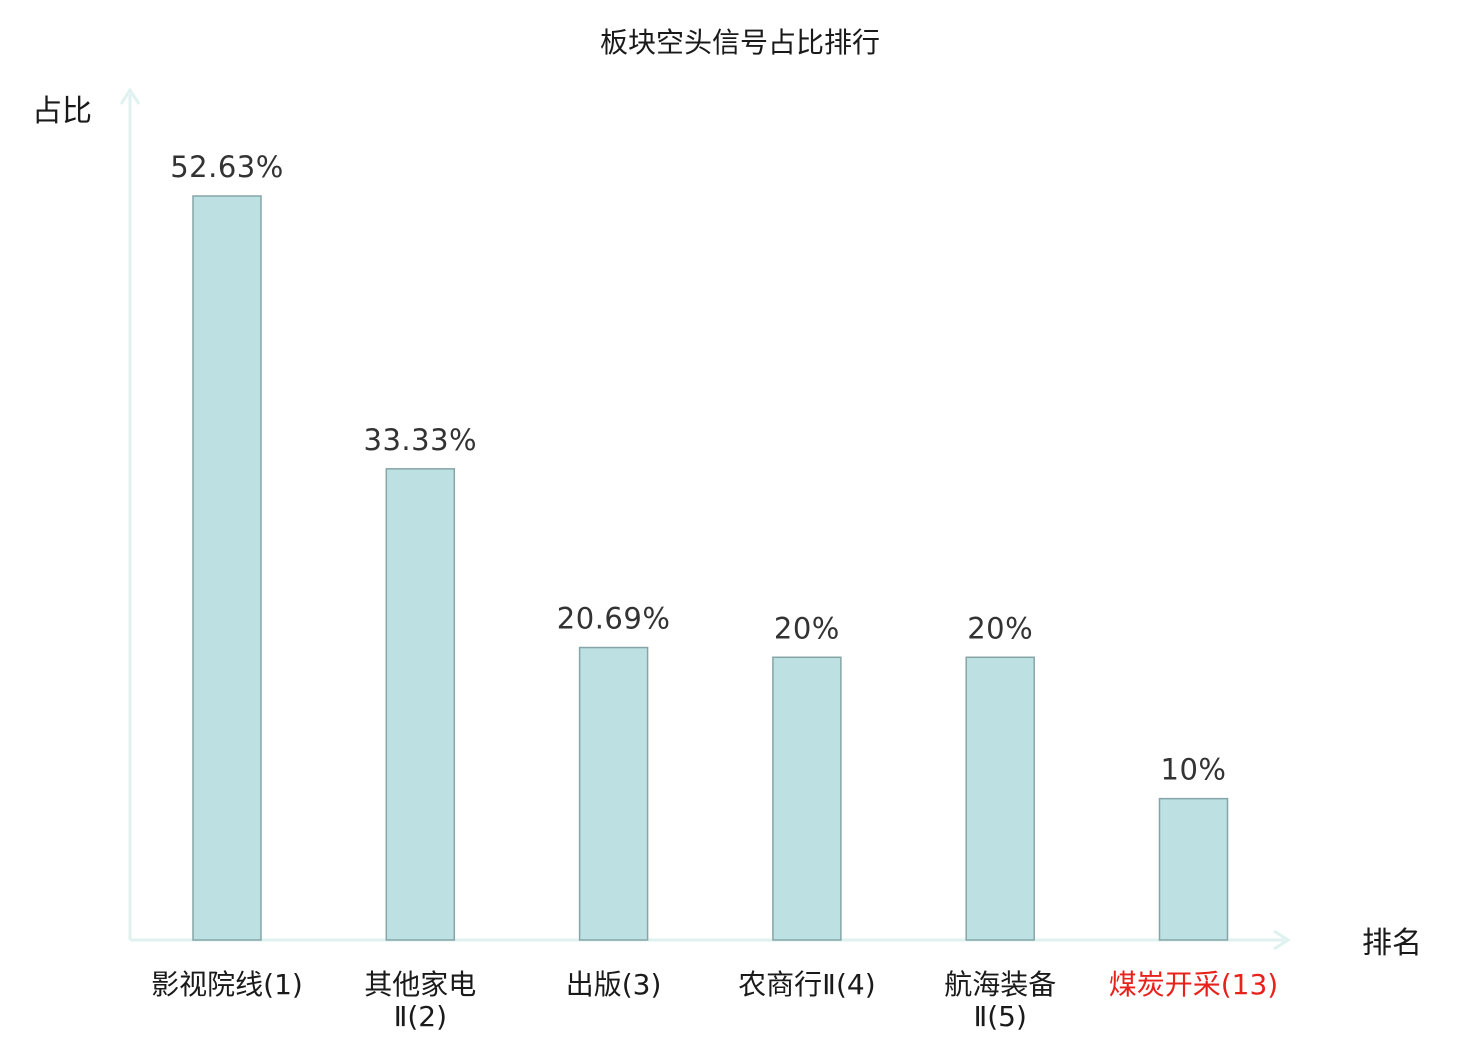  Describe the element at coordinates (62, 111) in the screenshot. I see `y-axis-label: 占比` at that location.